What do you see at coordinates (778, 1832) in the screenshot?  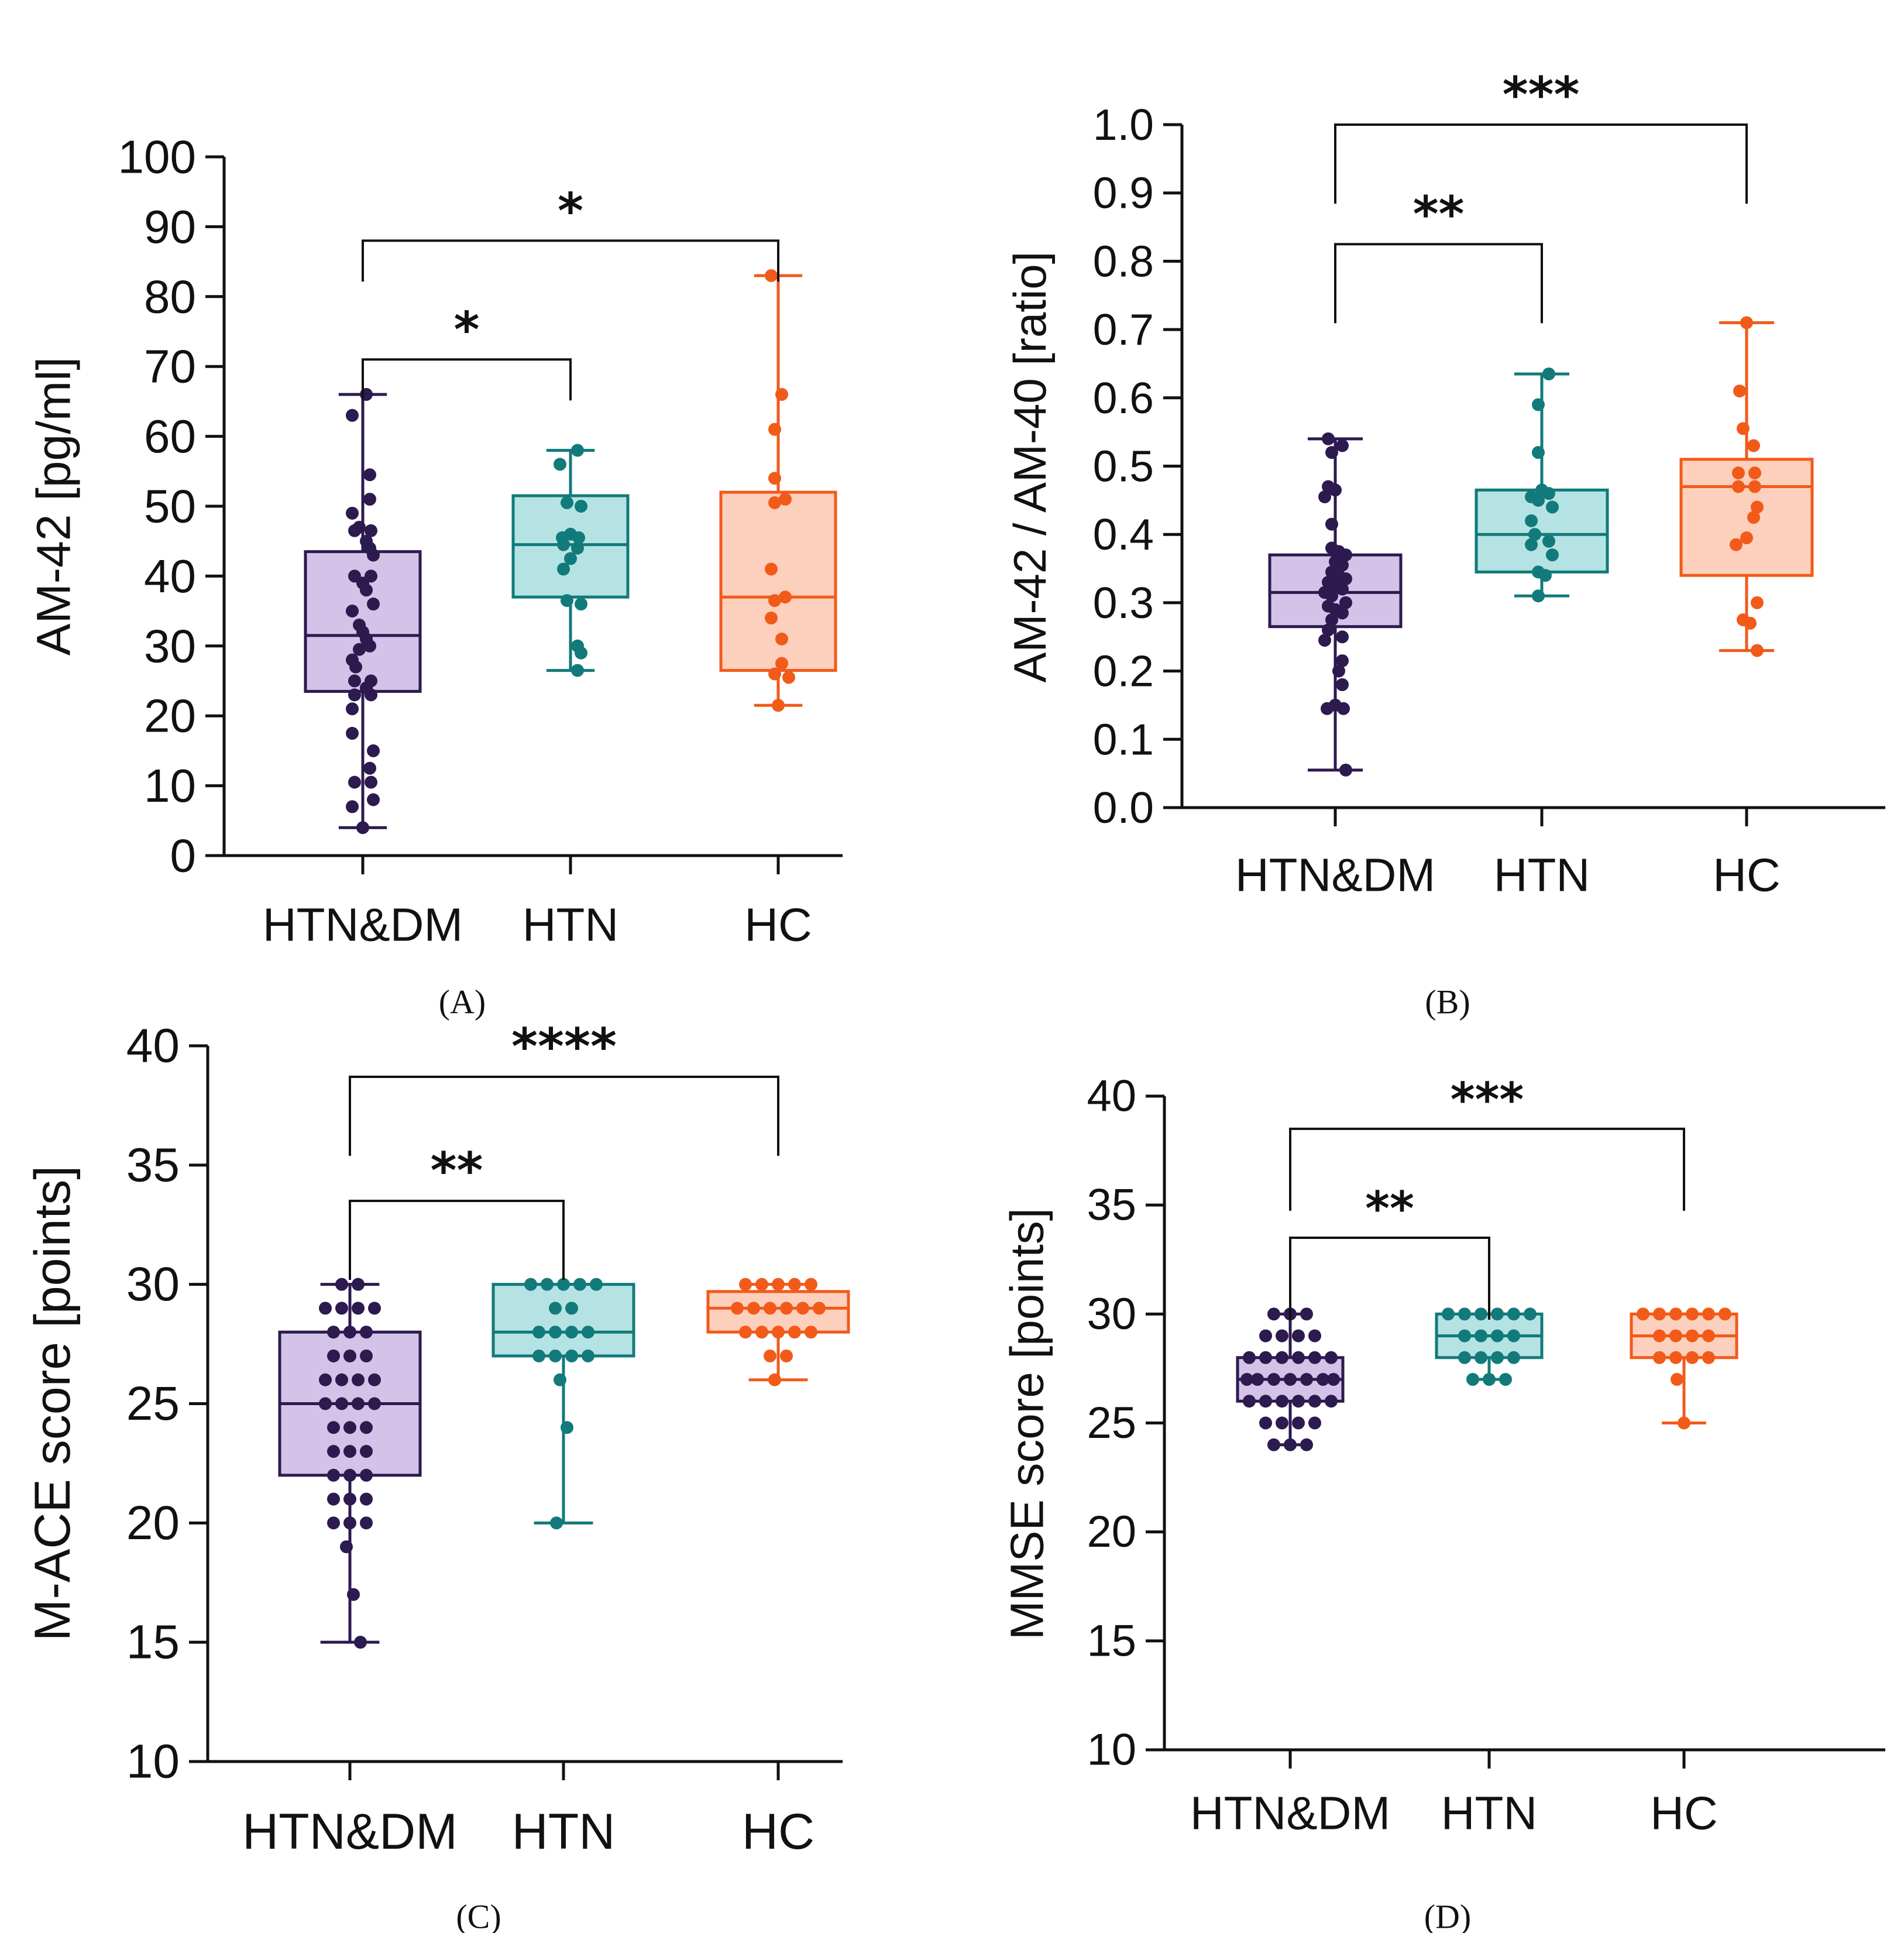 I see `x-category-label: HC` at bounding box center [778, 1832].